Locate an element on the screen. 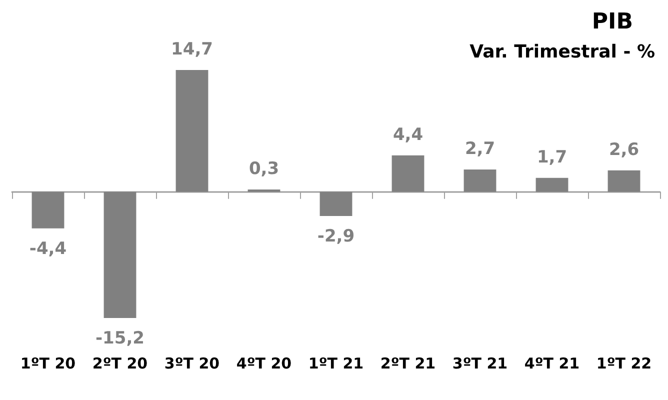 The image size is (668, 400). x-tick-label: 3ºT 21 is located at coordinates (480, 363).